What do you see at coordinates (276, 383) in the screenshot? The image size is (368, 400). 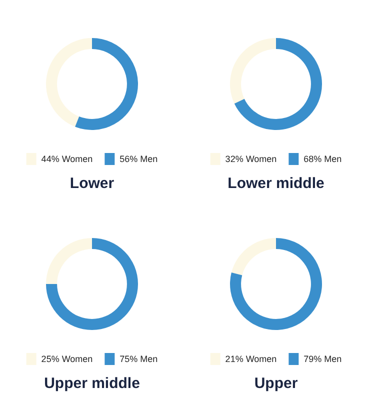 I see `text: Upper` at bounding box center [276, 383].